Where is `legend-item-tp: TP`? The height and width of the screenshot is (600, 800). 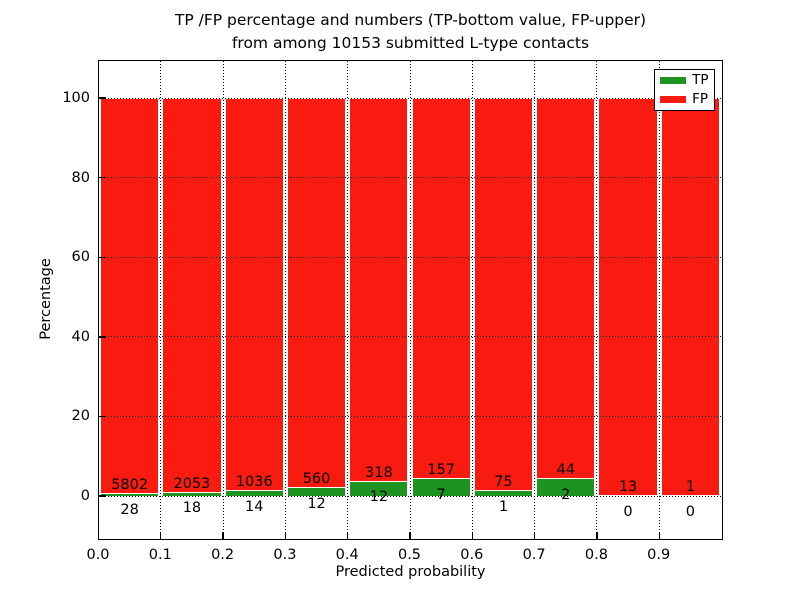
legend-item-tp: TP is located at coordinates (684, 80).